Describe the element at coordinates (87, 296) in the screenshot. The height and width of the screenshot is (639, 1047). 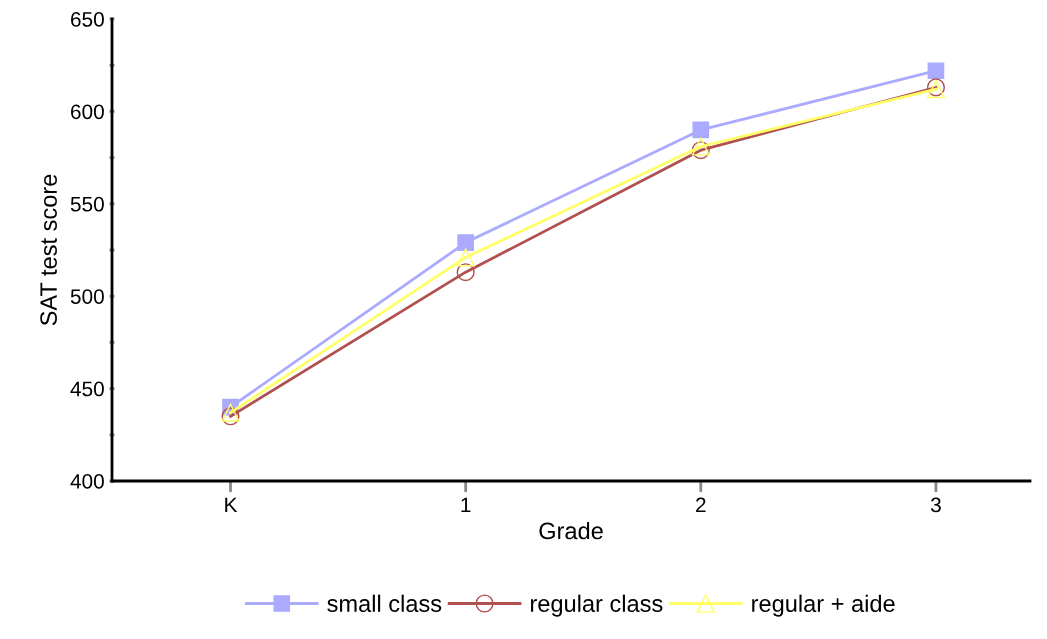
I see `y-tick-label: 500` at that location.